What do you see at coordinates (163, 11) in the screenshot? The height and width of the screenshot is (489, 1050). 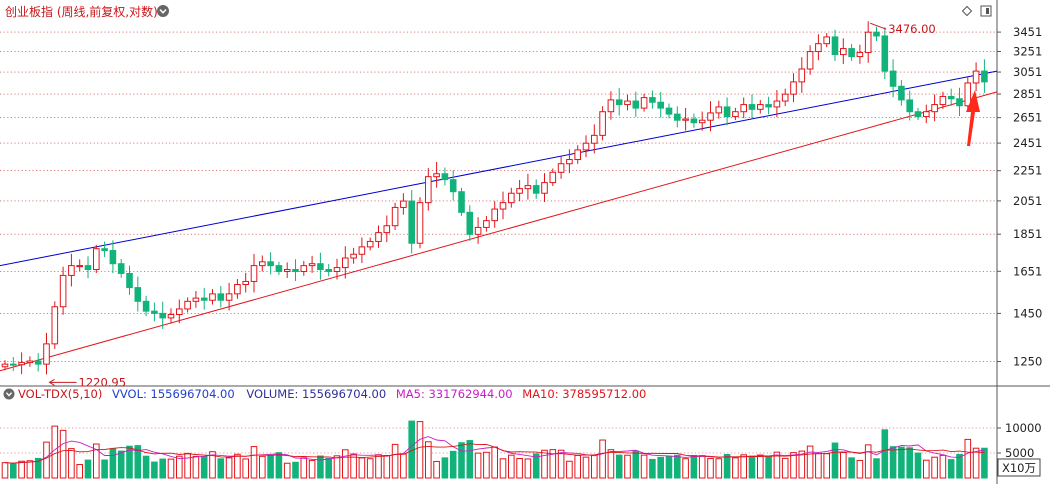 I see `title-dropdown-icon` at bounding box center [163, 11].